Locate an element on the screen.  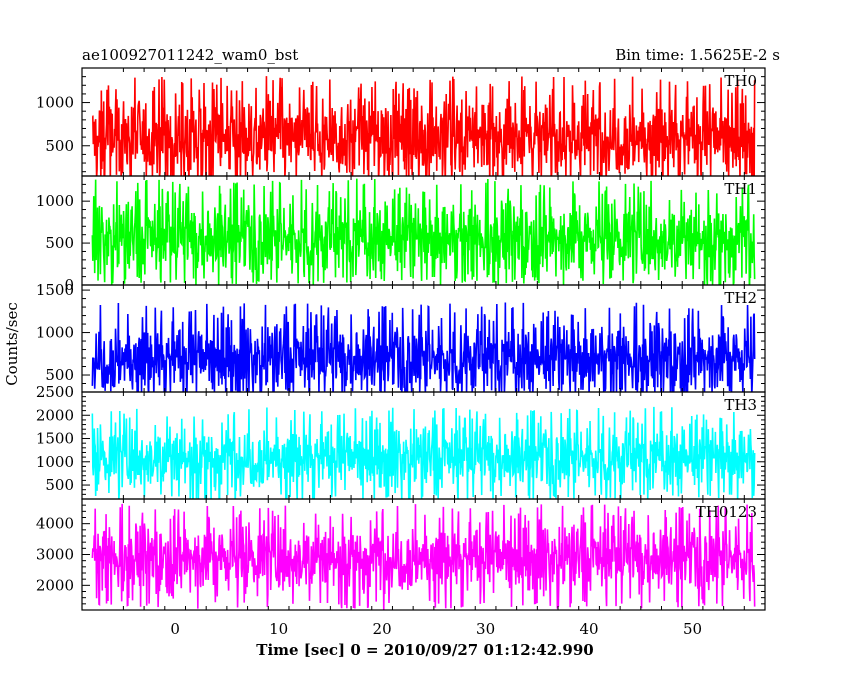
series-line-th3 is located at coordinates (423, 452).